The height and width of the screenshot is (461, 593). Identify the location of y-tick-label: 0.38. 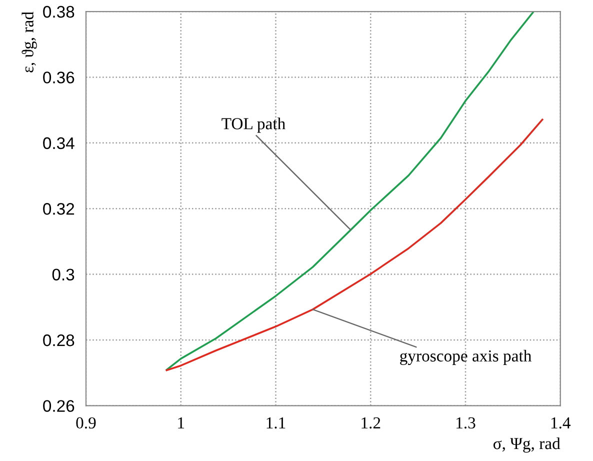
(58, 12).